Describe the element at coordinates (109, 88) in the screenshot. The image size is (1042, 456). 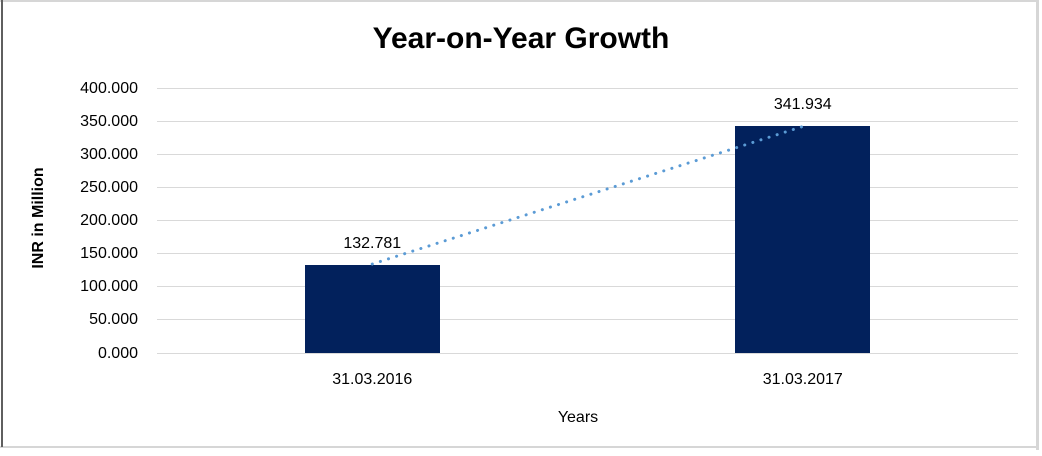
I see `y-tick-label: 400.000` at that location.